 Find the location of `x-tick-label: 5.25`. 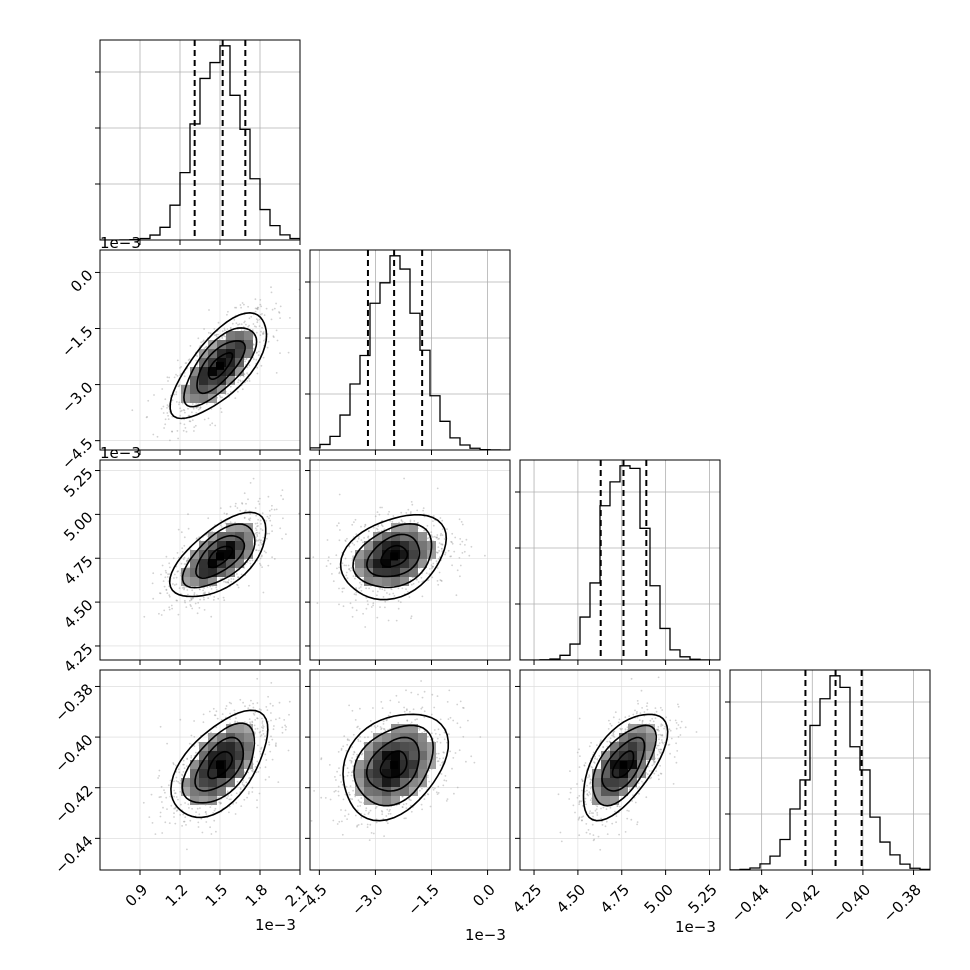

x-tick-label: 5.25 is located at coordinates (702, 899).